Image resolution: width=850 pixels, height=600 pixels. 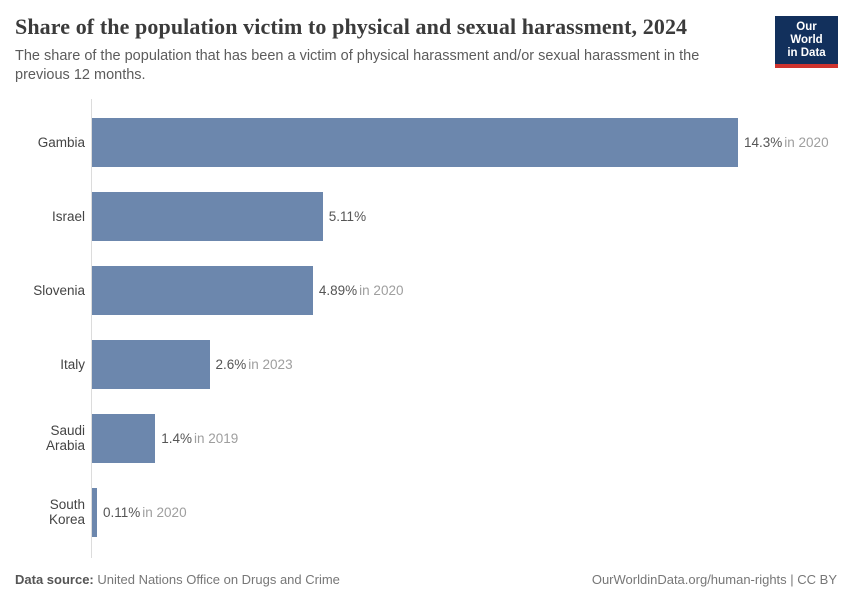 What do you see at coordinates (124, 438) in the screenshot?
I see `bar-saudi-arabia` at bounding box center [124, 438].